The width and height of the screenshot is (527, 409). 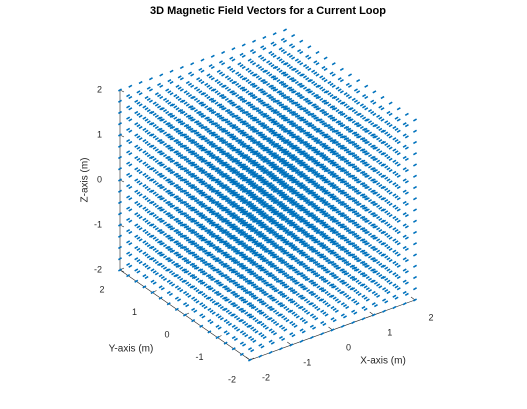 I want to click on y-tick-label: 1, so click(x=134, y=312).